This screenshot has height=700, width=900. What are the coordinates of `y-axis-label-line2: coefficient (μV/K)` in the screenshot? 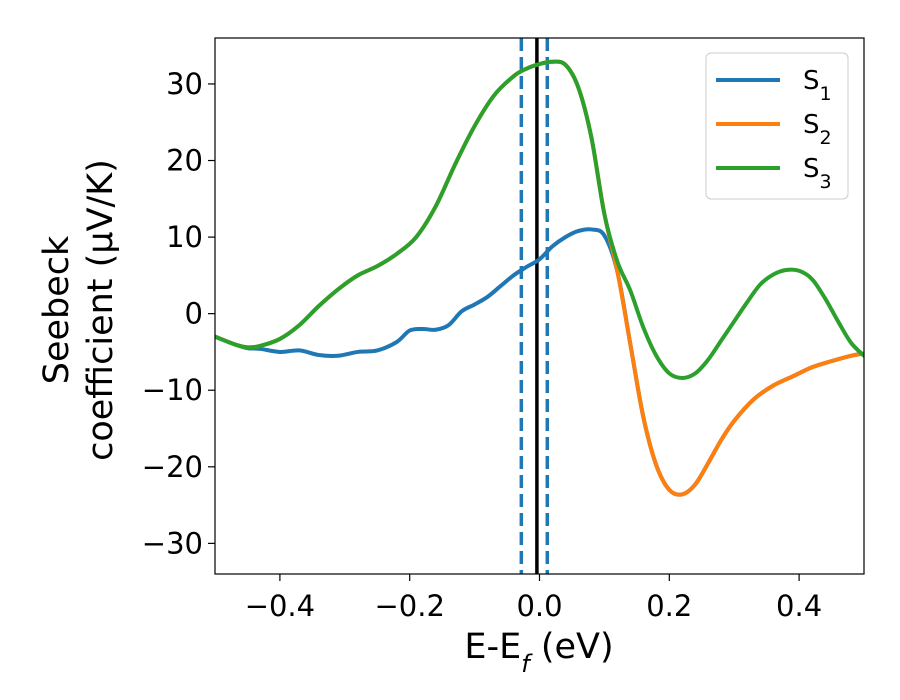 It's located at (101, 310).